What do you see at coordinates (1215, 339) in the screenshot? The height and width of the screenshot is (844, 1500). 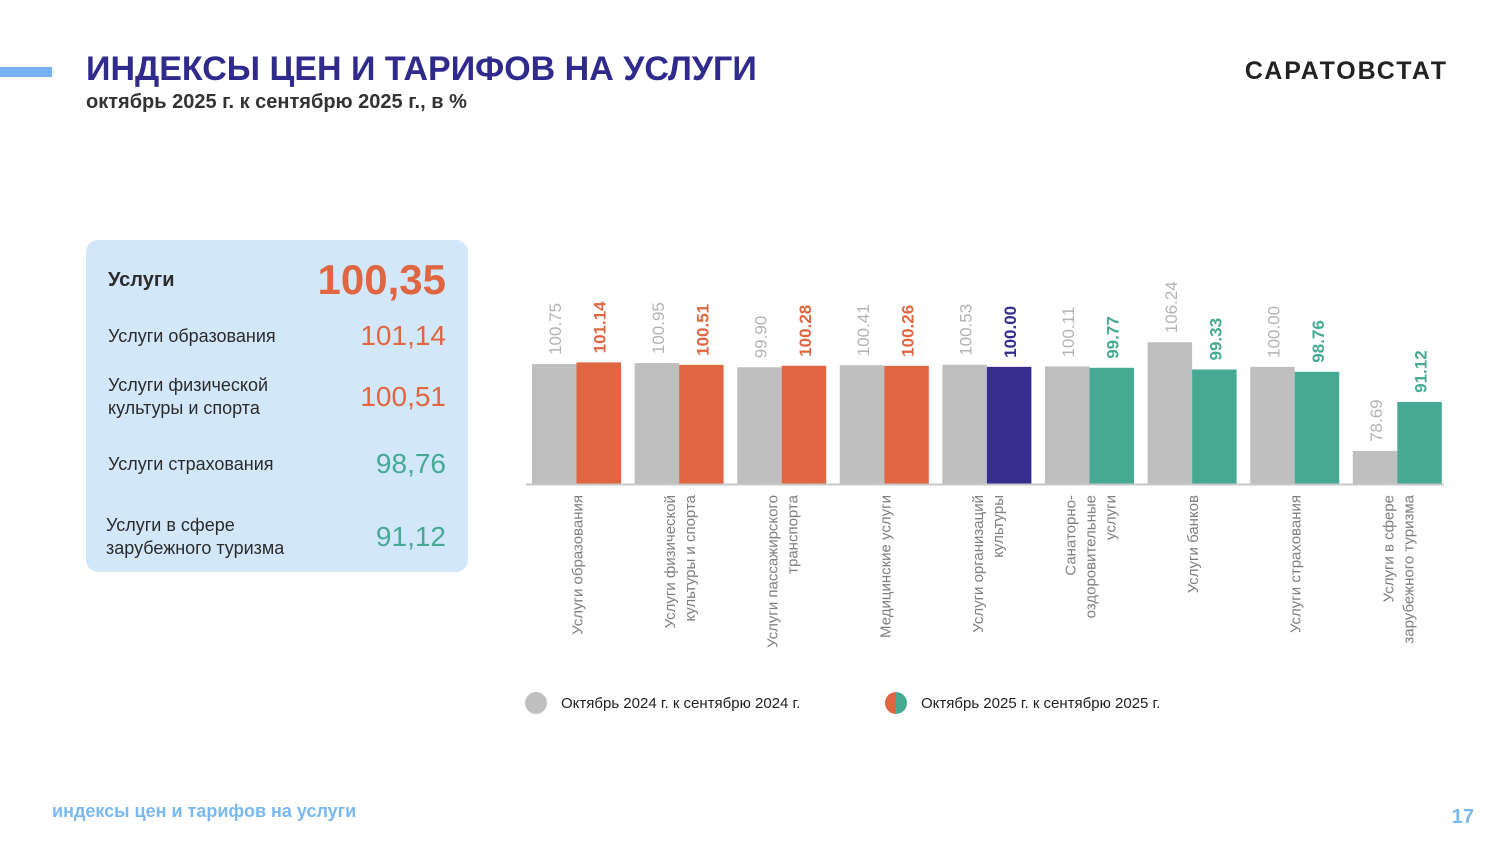 I see `data-label: 99.33` at bounding box center [1215, 339].